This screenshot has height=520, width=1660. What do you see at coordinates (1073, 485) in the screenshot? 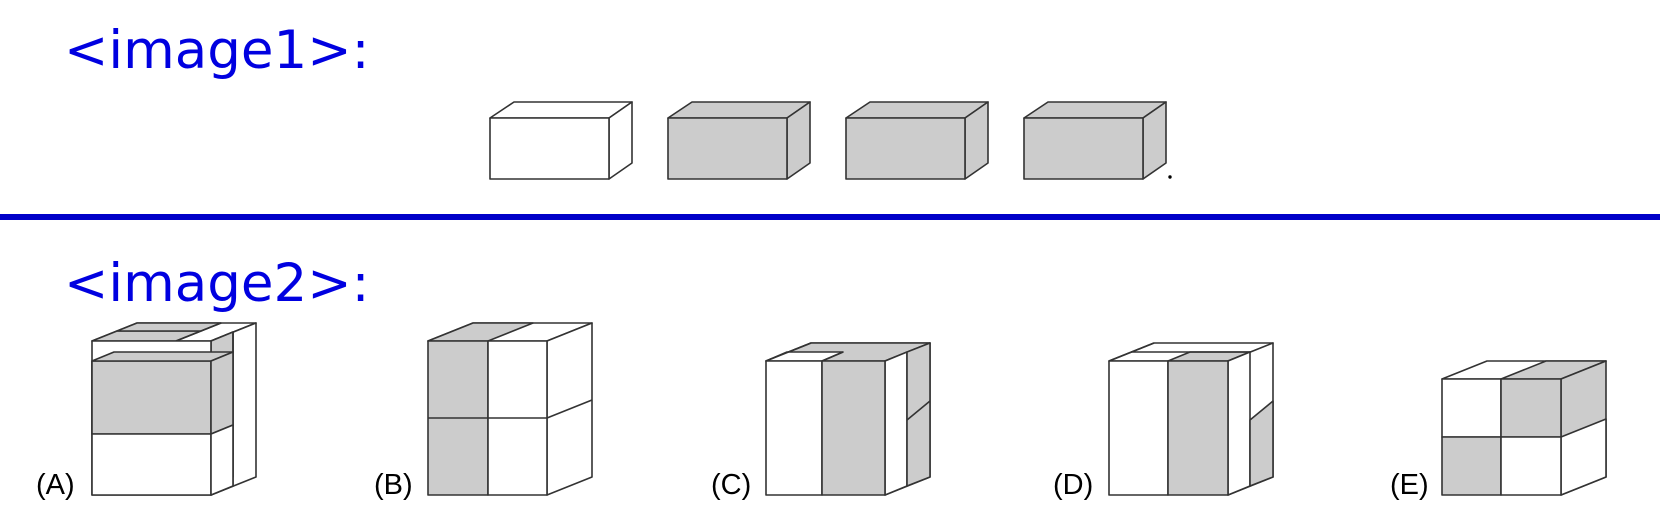
I see `option-d-label: (D)` at bounding box center [1073, 485].